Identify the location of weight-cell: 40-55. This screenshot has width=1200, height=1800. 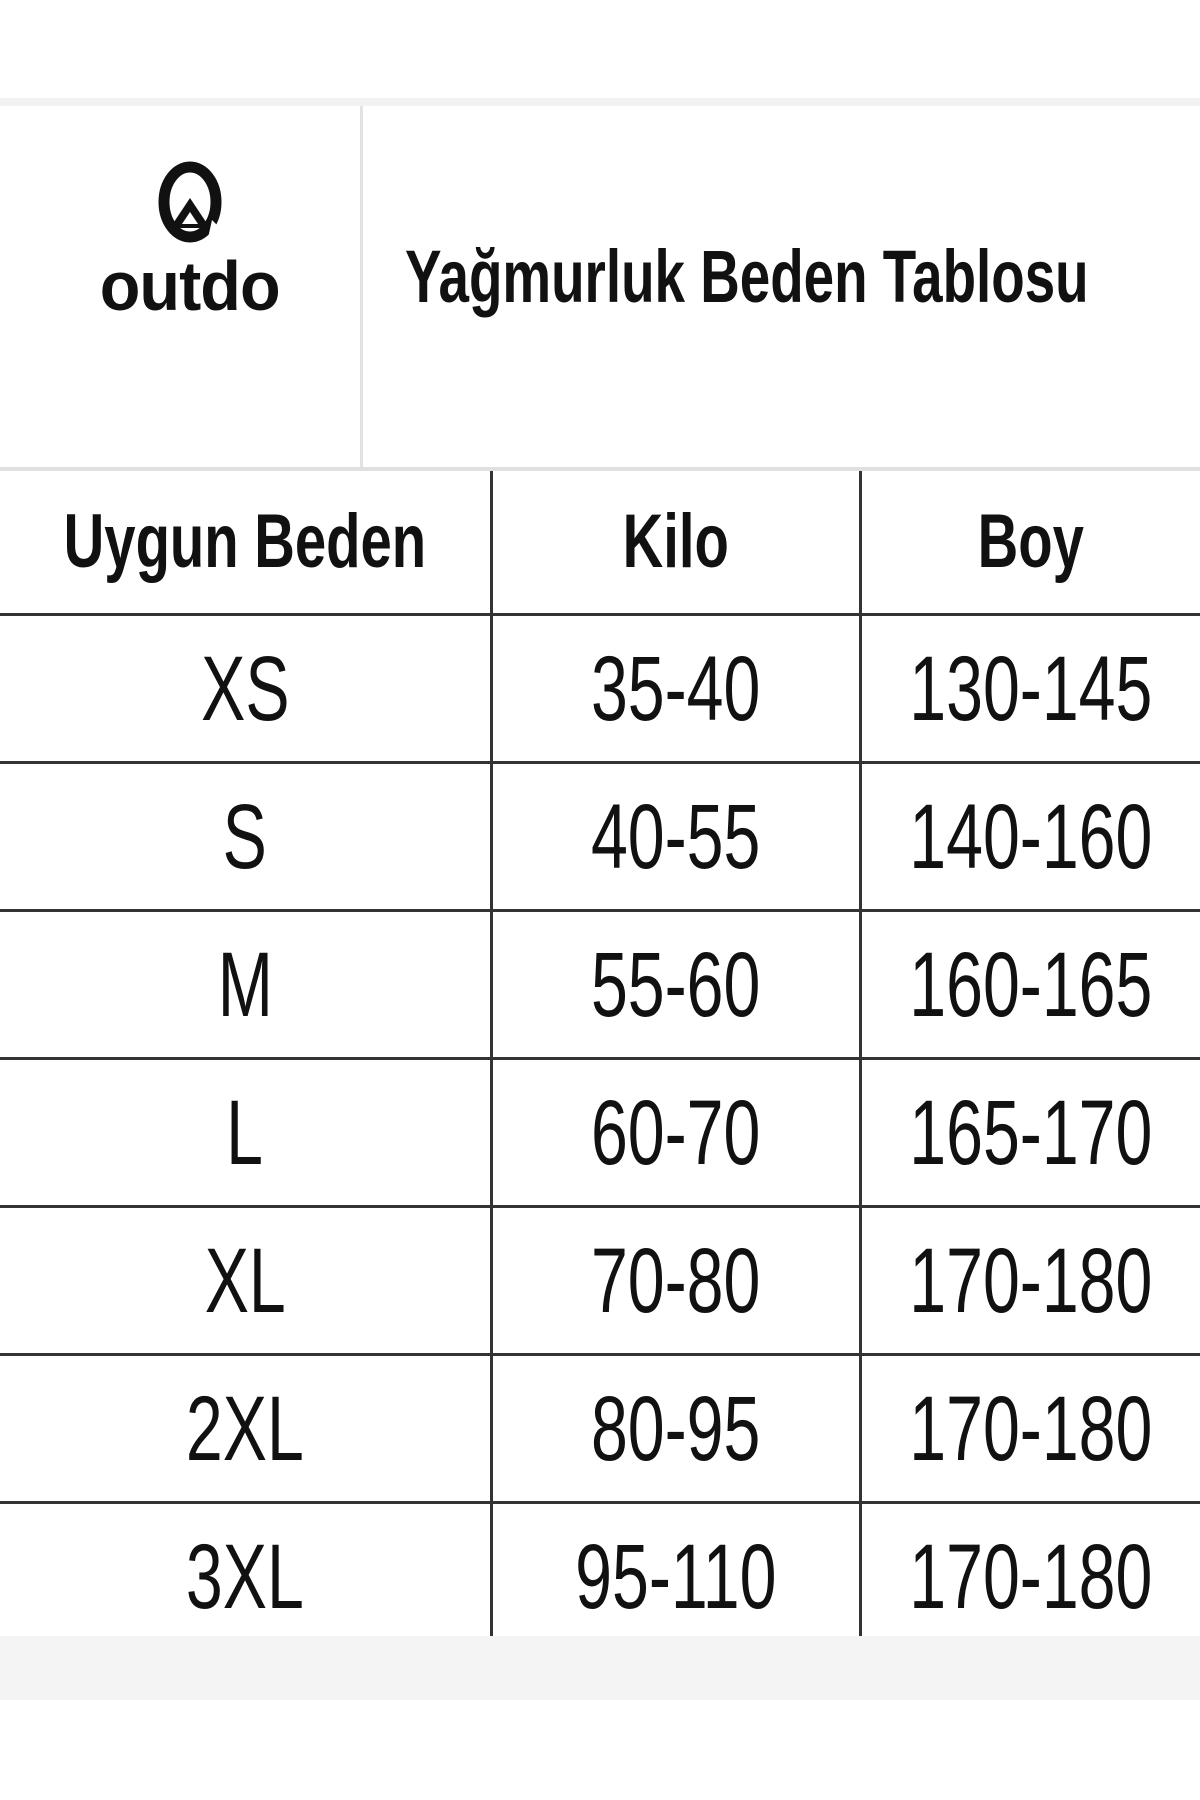
(675, 837).